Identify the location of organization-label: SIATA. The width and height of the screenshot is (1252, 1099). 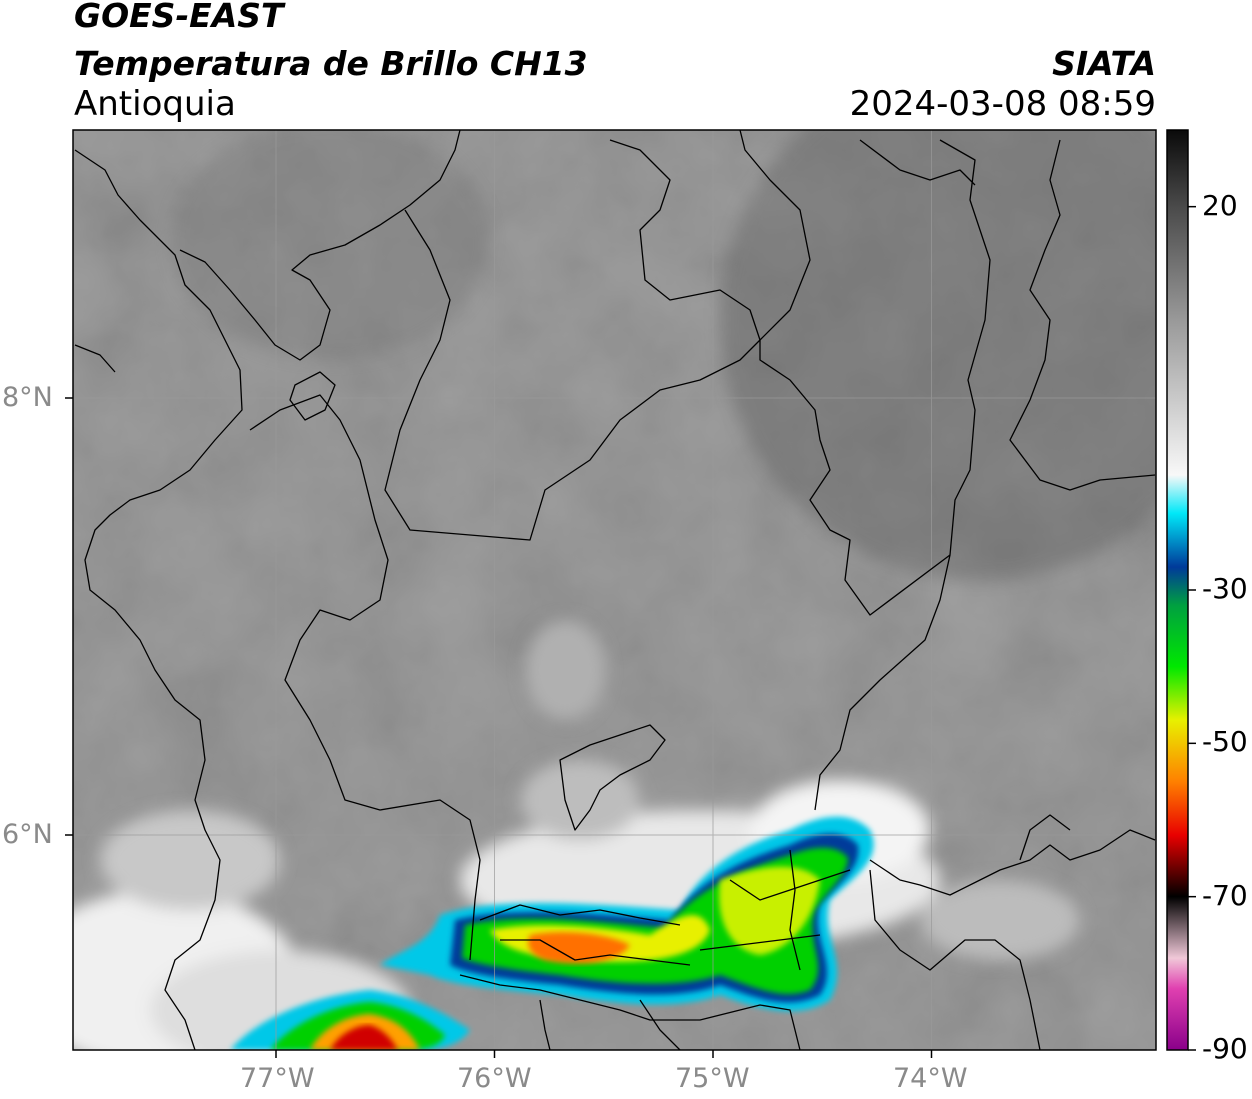
(1104, 63).